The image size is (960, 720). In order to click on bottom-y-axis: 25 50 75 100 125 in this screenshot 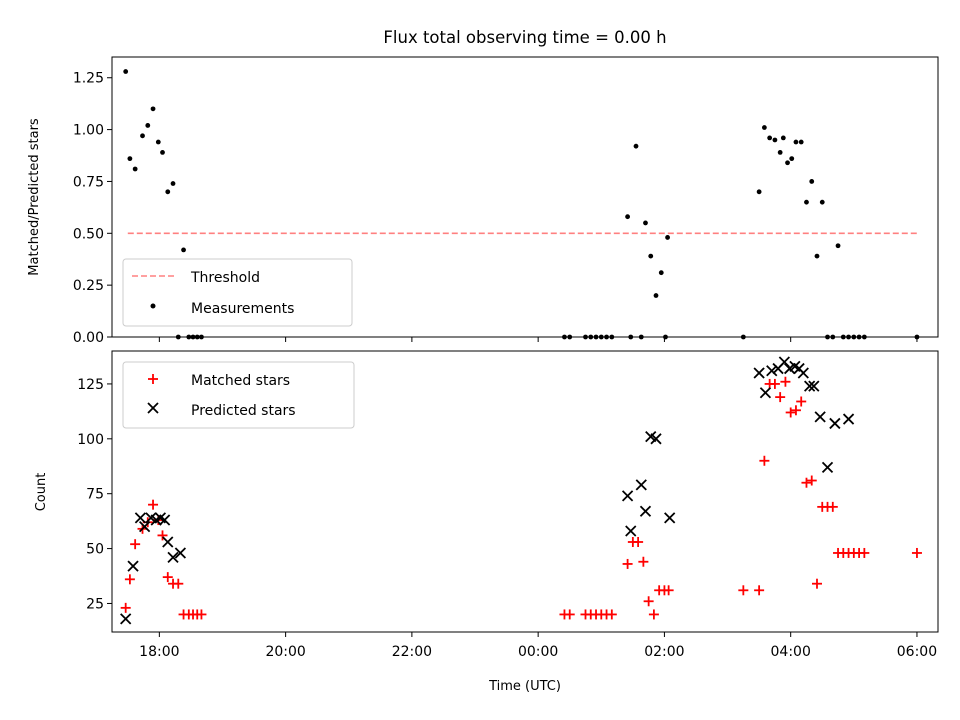, I will do `click(94, 494)`.